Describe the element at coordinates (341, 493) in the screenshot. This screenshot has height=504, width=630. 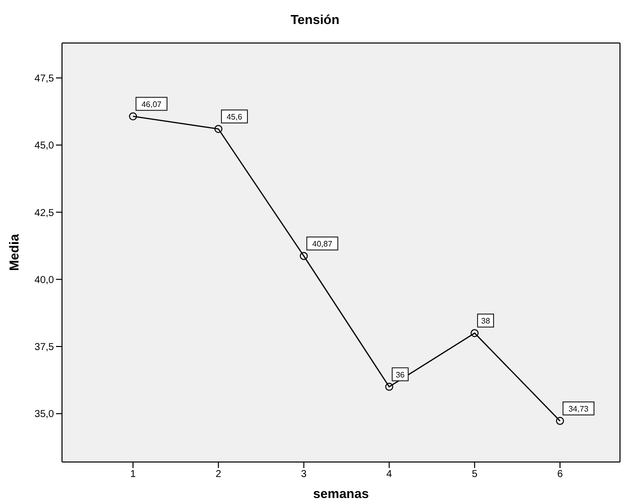
I see `x-axis-title: semanas` at that location.